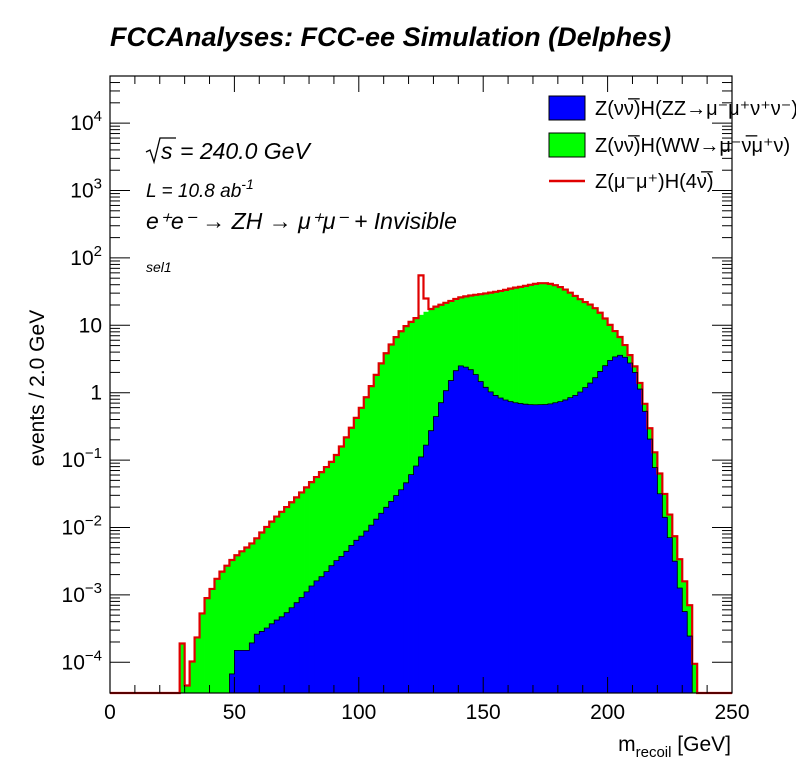 This screenshot has width=796, height=772. I want to click on y-tick-label: 10⁻¹, so click(82, 458).